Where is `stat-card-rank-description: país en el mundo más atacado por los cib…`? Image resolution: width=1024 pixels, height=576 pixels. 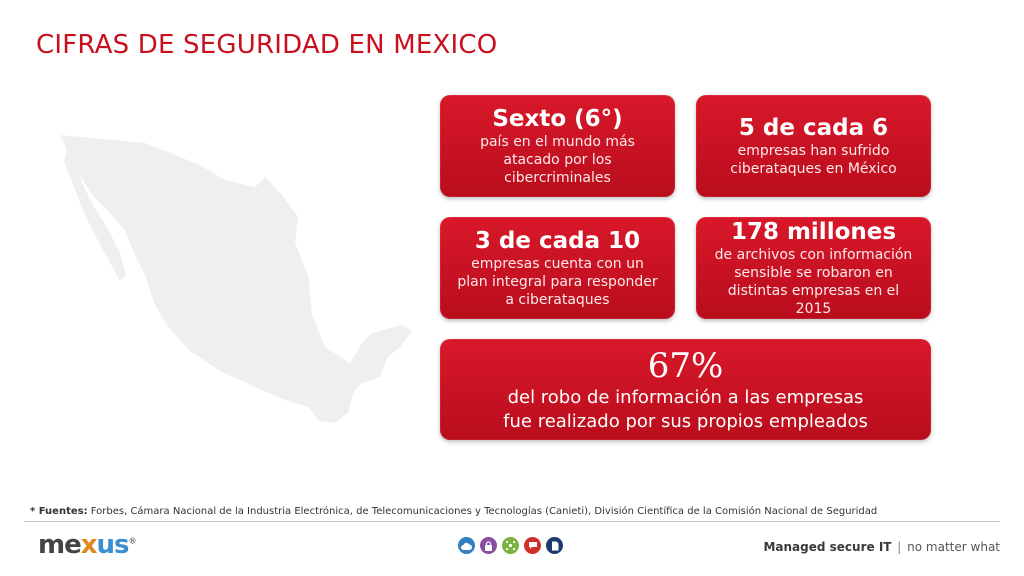 stat-card-rank-description: país en el mundo más atacado por los cib… is located at coordinates (557, 159).